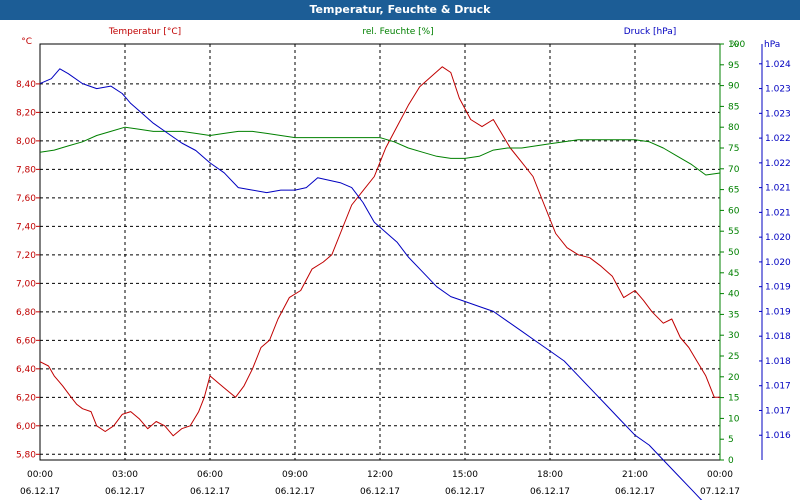  Describe the element at coordinates (772, 45) in the screenshot. I see `pressure-unit-label: hPa` at that location.